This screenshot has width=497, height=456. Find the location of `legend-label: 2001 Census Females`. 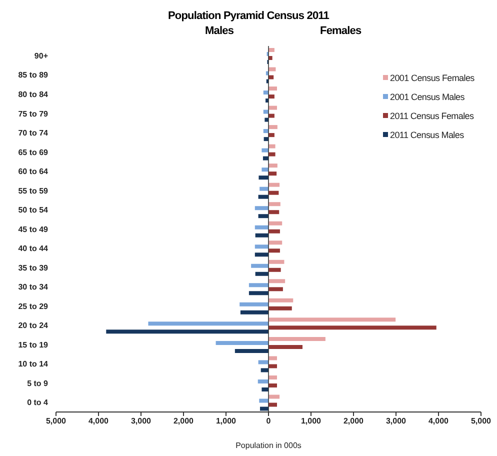

legend-label: 2001 Census Females is located at coordinates (431, 78).